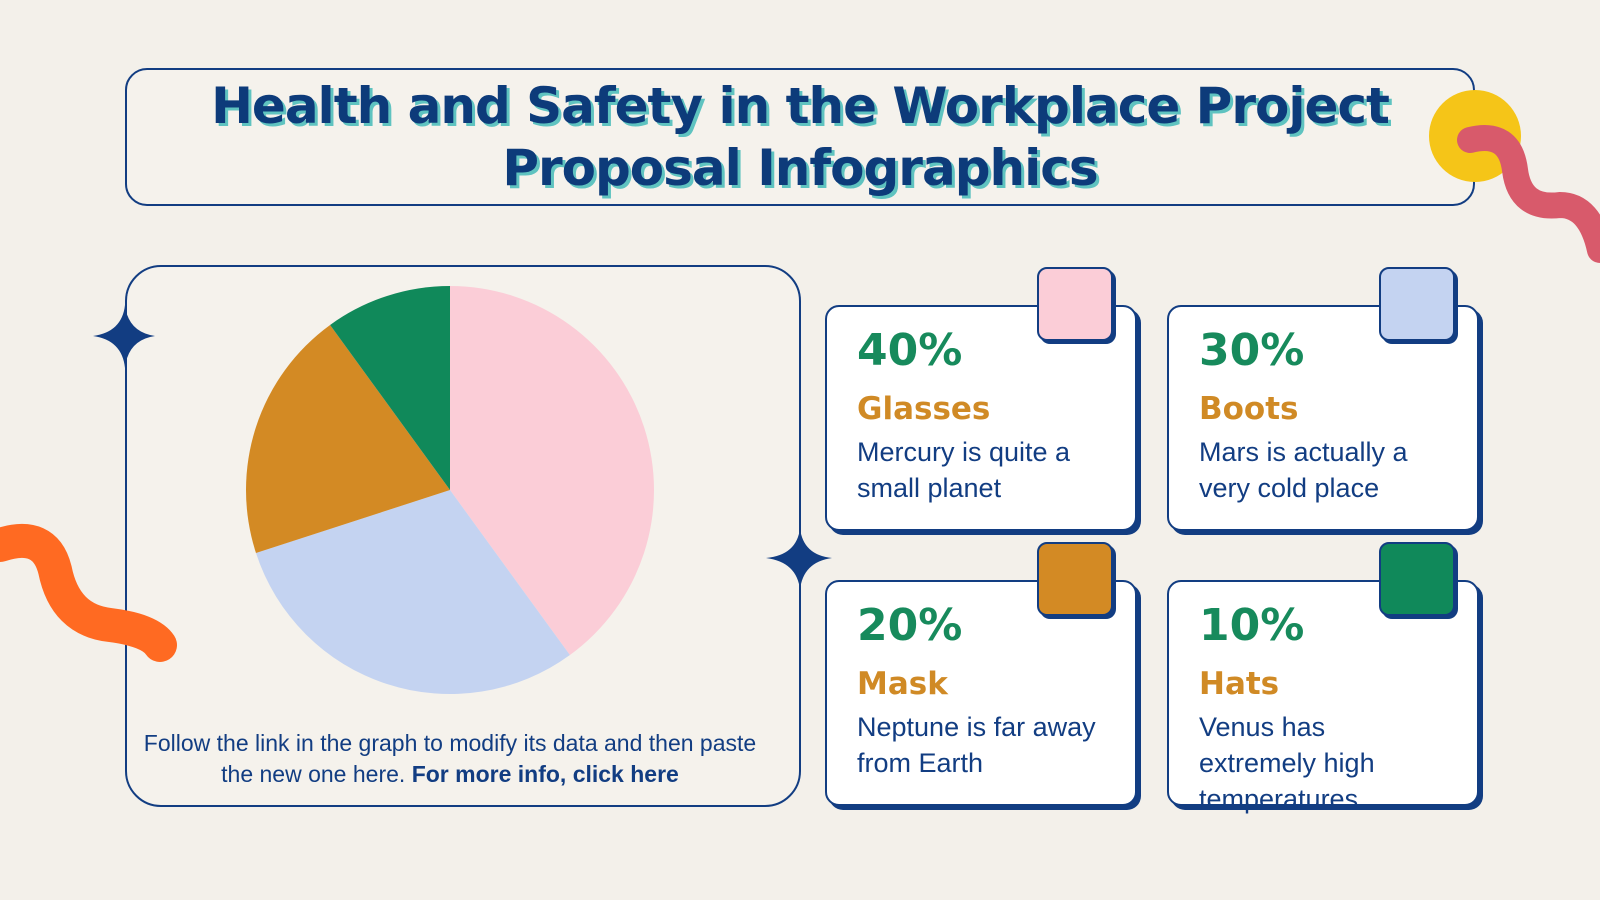  Describe the element at coordinates (910, 350) in the screenshot. I see `percent-label: 40%` at that location.